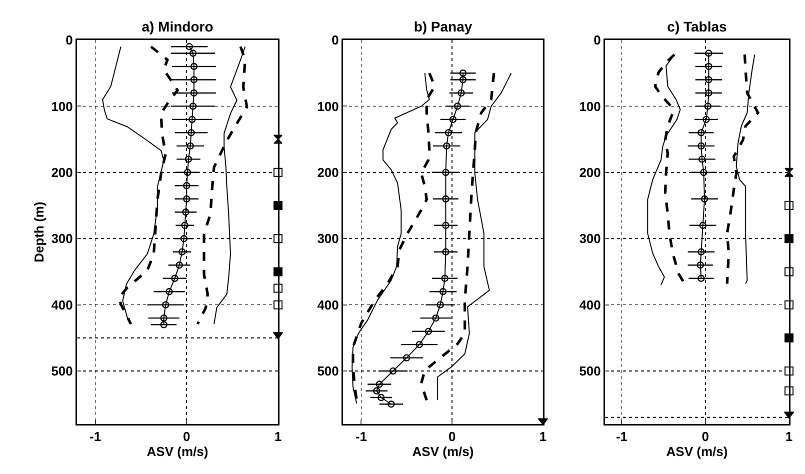 The width and height of the screenshot is (805, 474). I want to click on chart-title: c) Tablas, so click(697, 26).